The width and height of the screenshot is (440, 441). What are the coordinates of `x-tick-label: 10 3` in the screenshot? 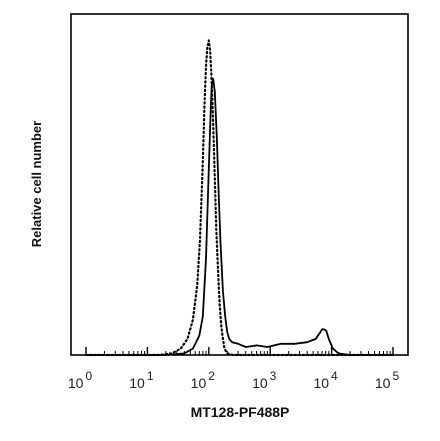 It's located at (264, 380).